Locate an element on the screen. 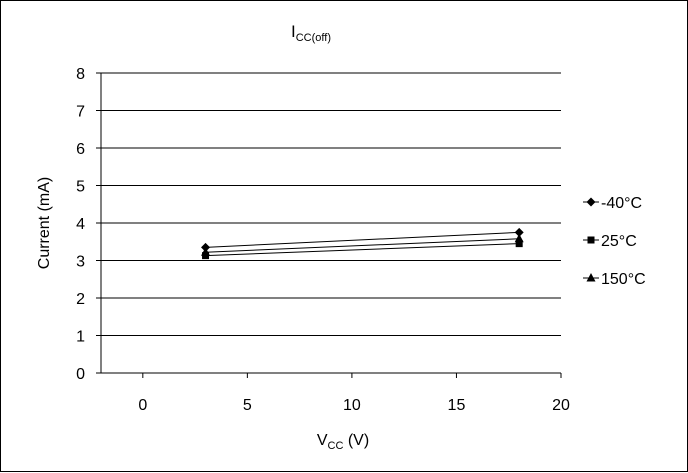 The image size is (688, 473). y-tick-label-1: 1 is located at coordinates (80, 337).